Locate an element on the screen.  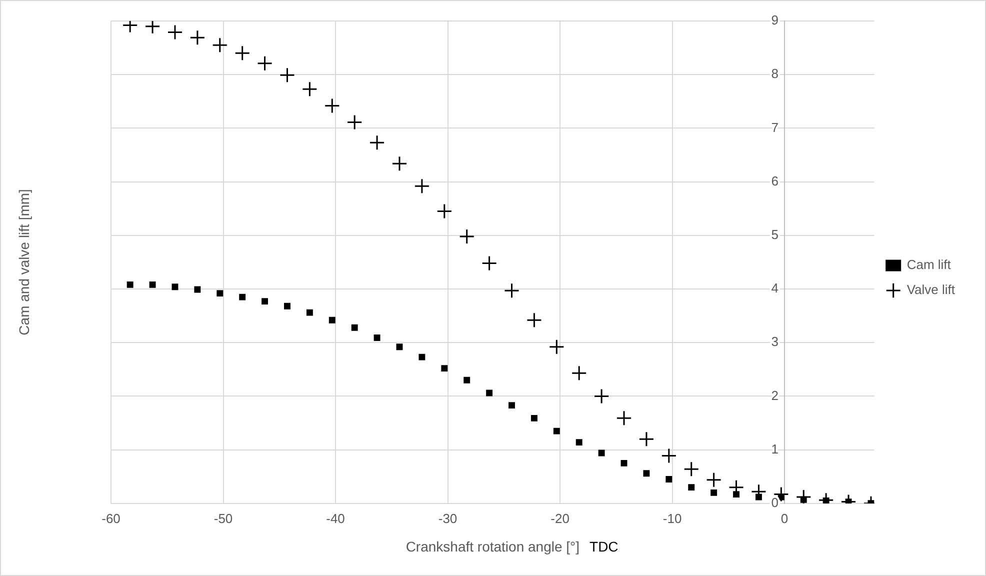
y-tick-label: 8 is located at coordinates (775, 74).